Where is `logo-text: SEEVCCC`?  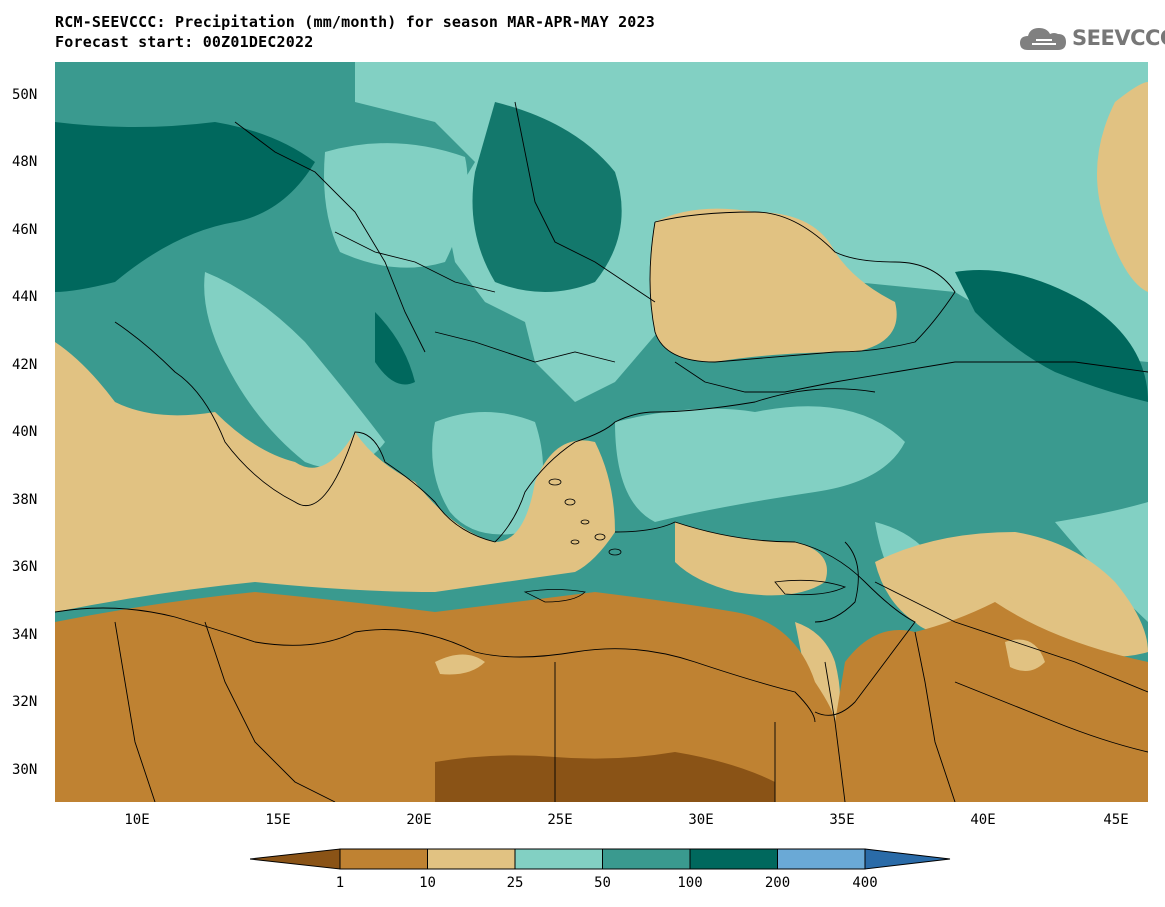
logo-text: SEEVCCC is located at coordinates (1118, 38).